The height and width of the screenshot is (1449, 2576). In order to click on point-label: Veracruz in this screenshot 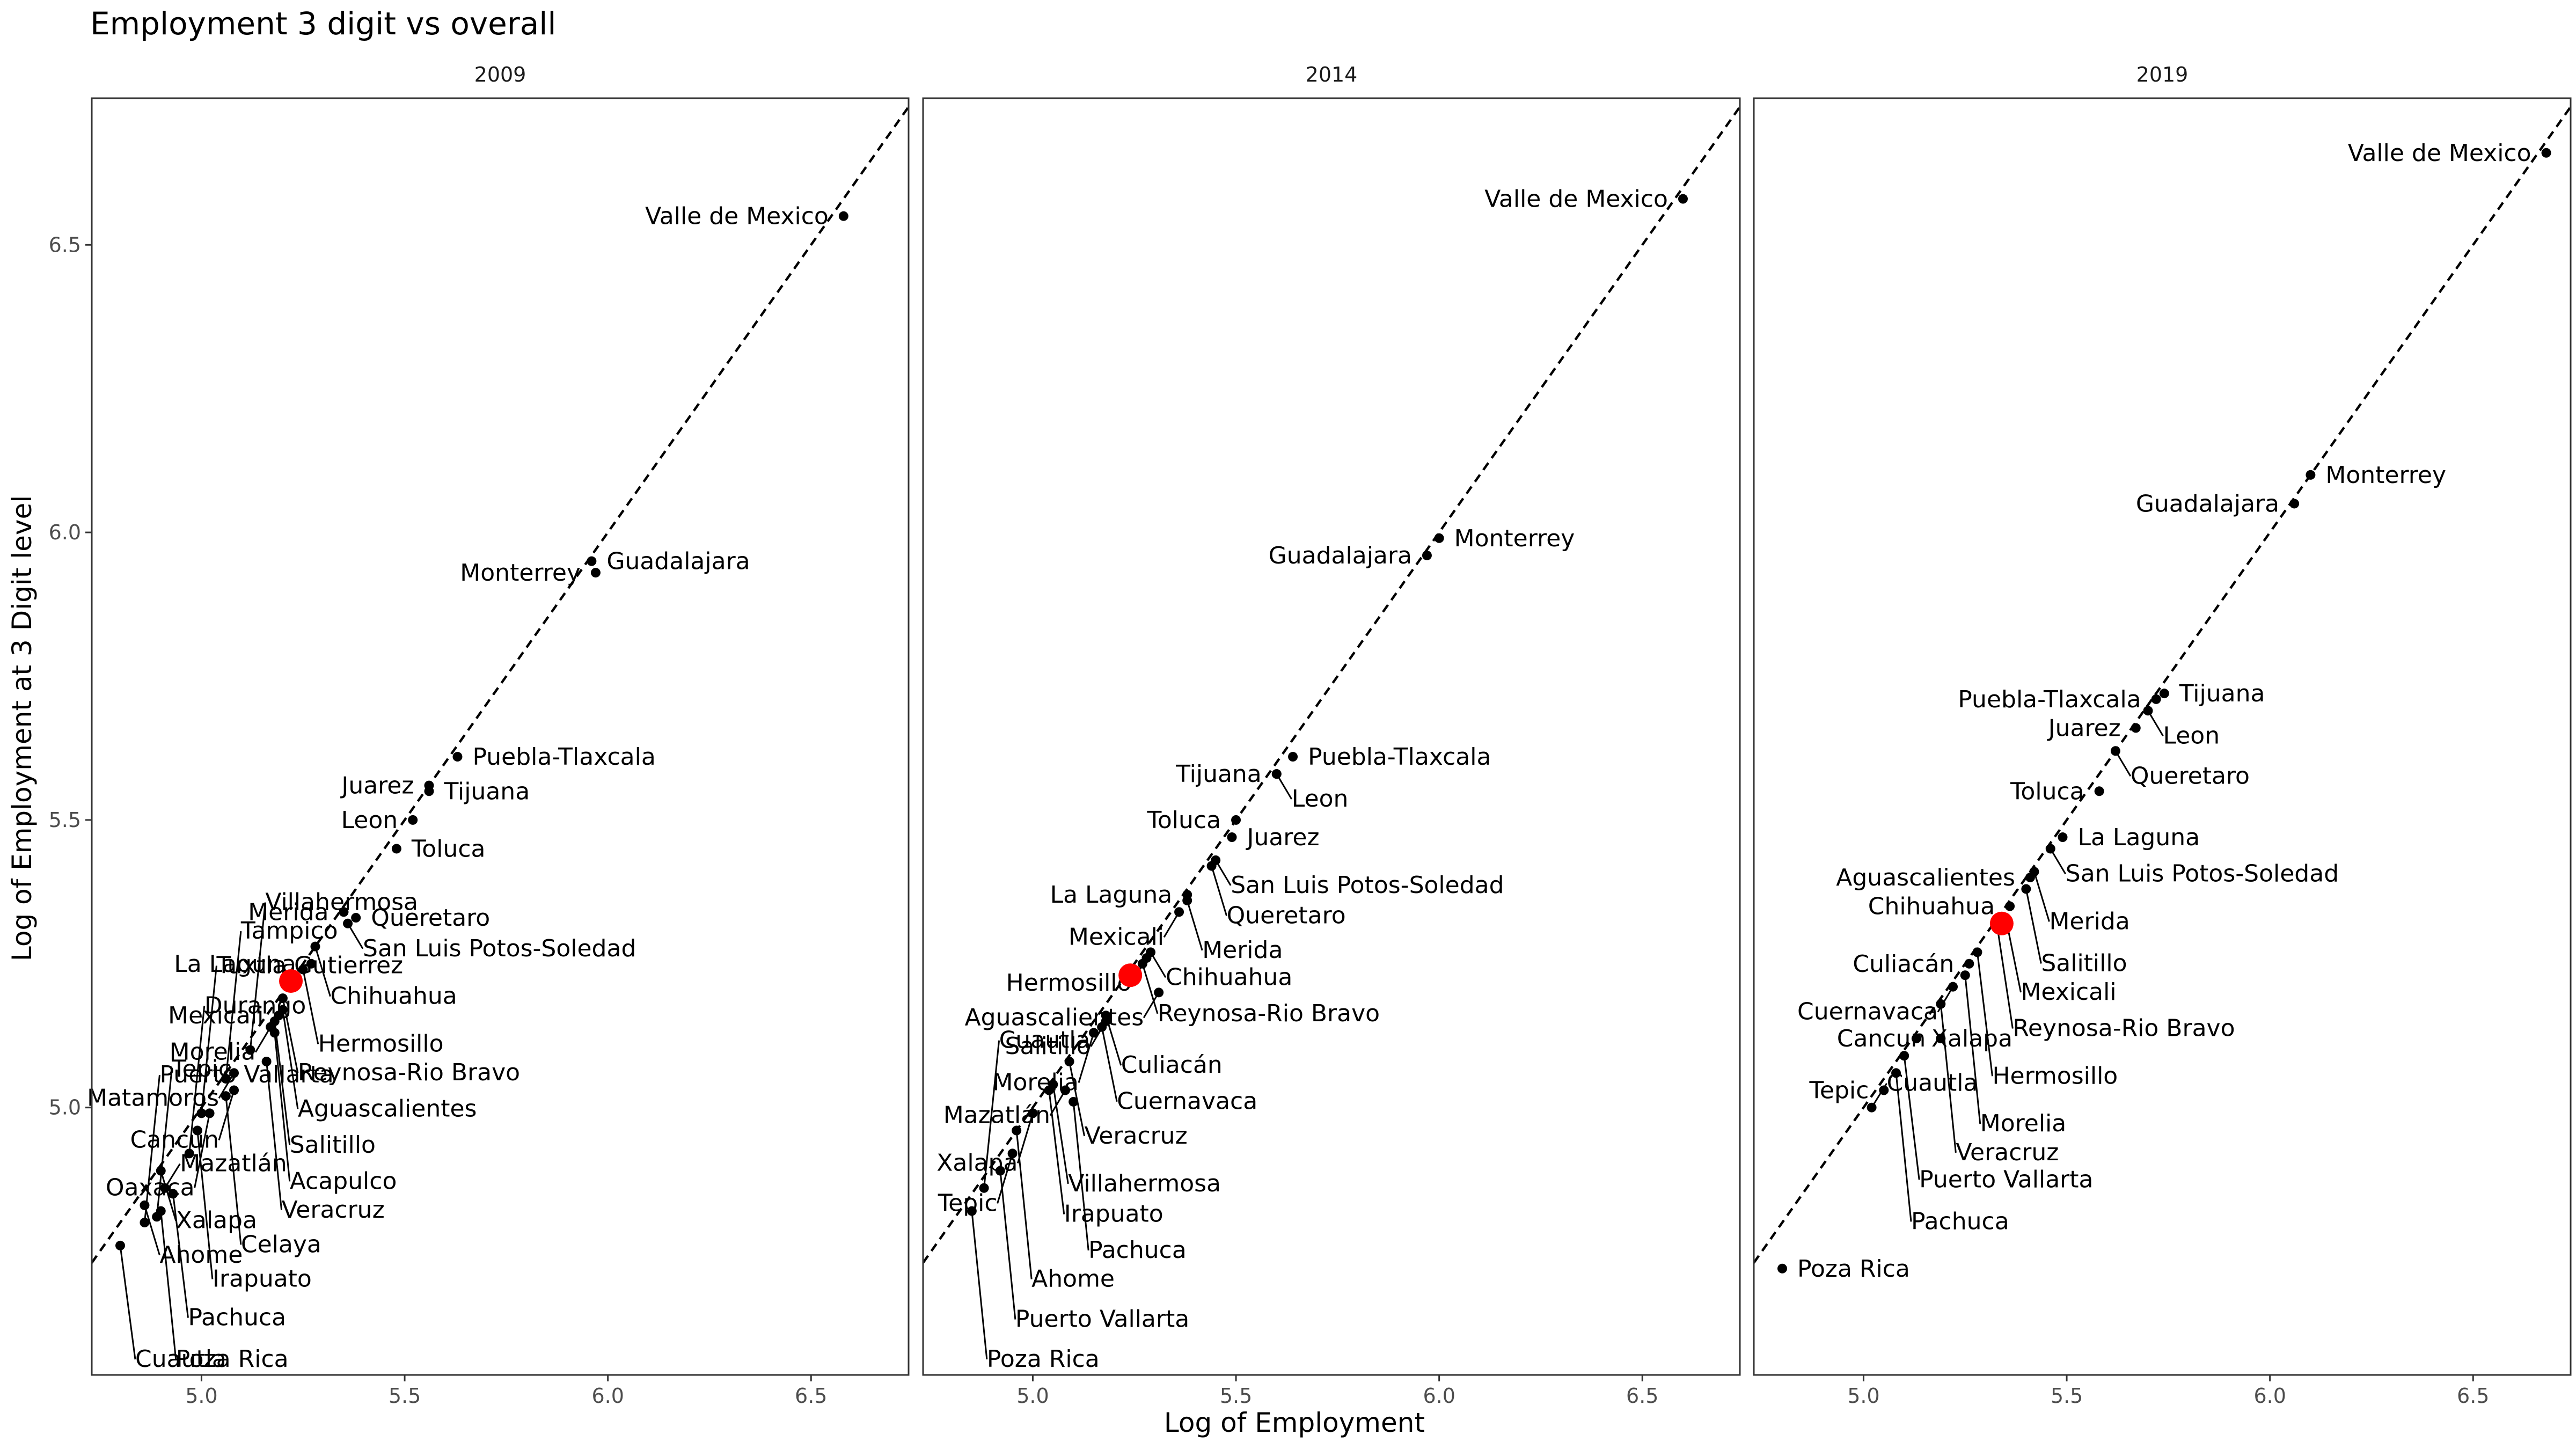, I will do `click(333, 1210)`.